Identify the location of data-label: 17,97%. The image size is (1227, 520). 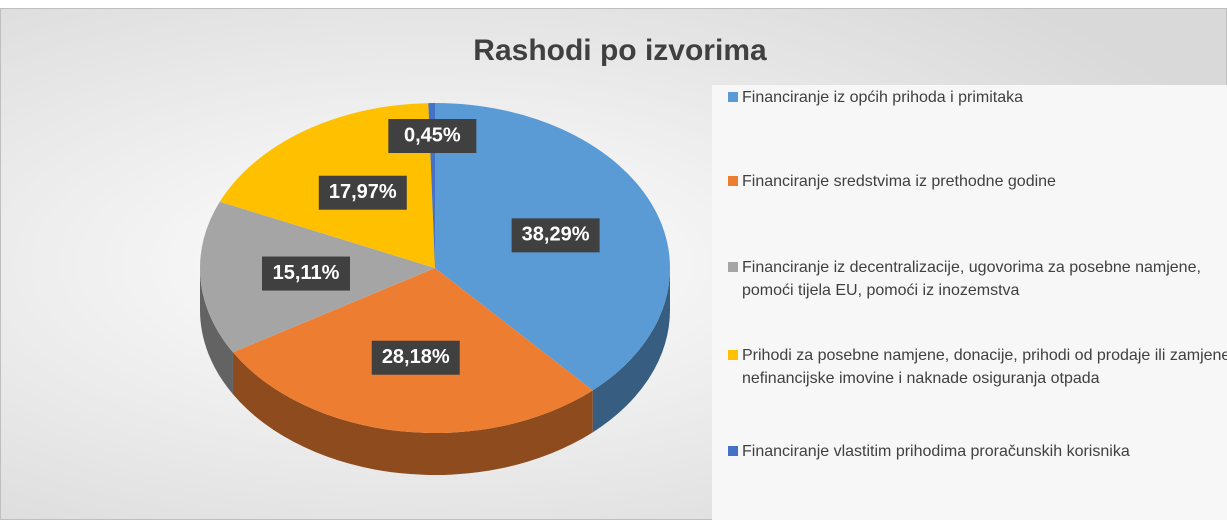
(363, 192).